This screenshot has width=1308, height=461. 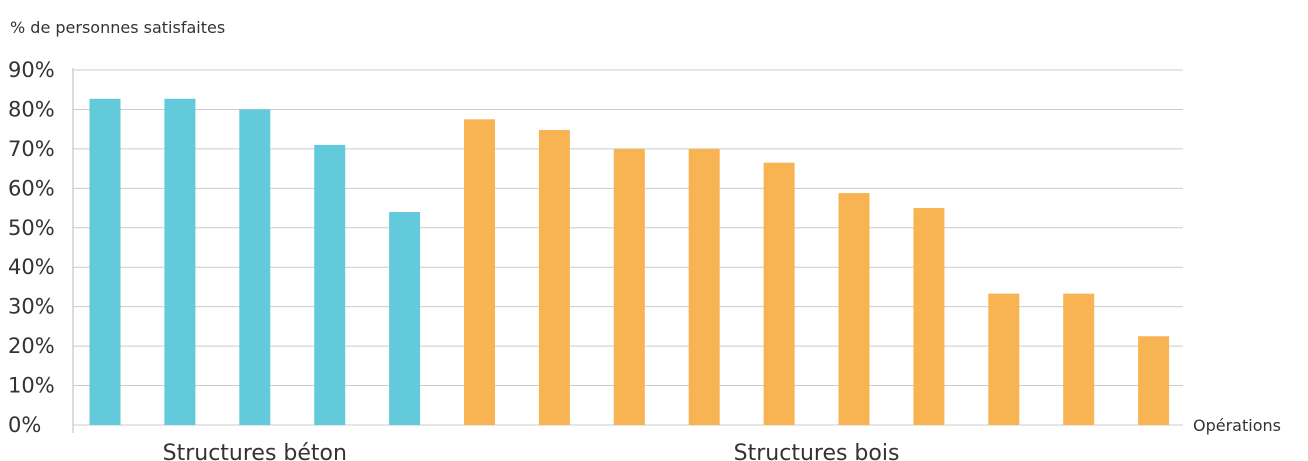 What do you see at coordinates (31, 247) in the screenshot?
I see `y-tick-labels: 0% 10% 20% 30% 40% 50% 60% 70% 80% 90%` at bounding box center [31, 247].